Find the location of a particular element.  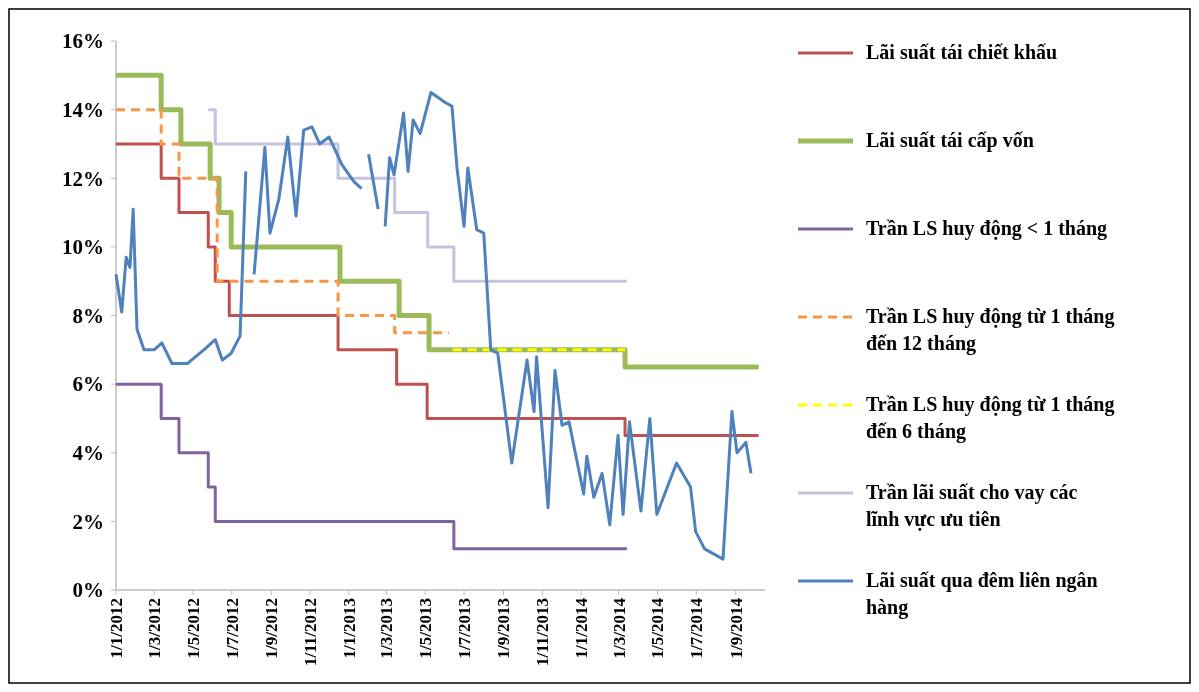

legend-label: Lãi suất tái cấp vốn is located at coordinates (950, 140).